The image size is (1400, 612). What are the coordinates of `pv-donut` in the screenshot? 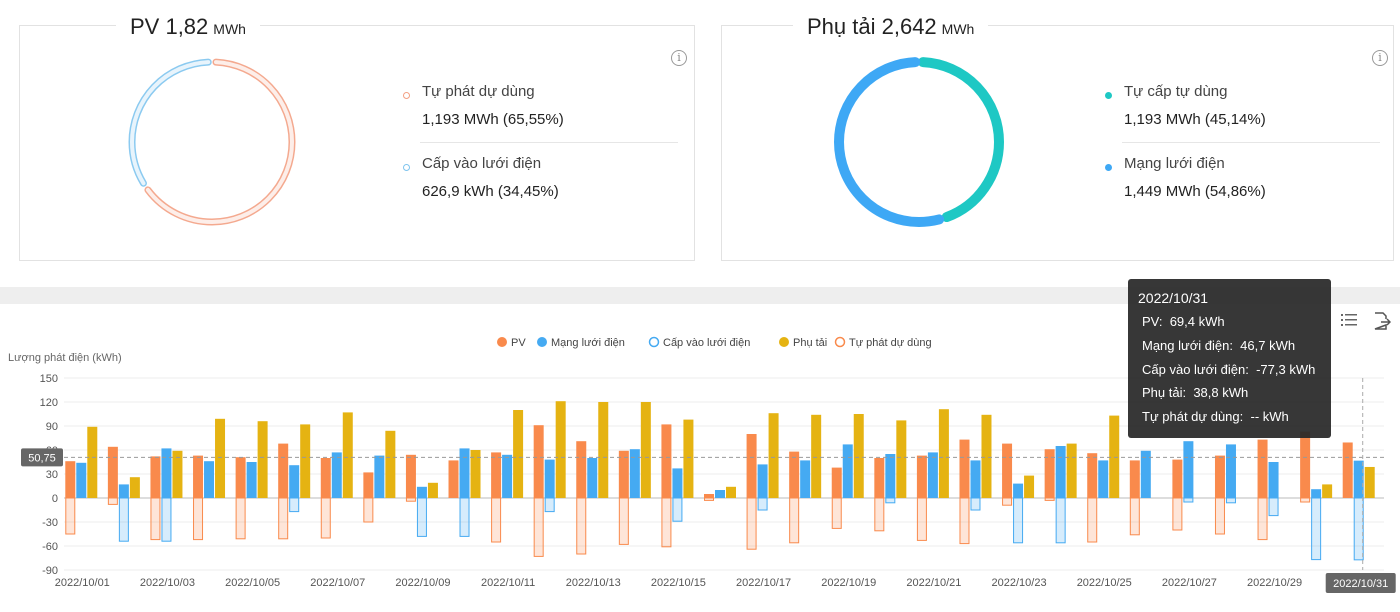 It's located at (212, 142).